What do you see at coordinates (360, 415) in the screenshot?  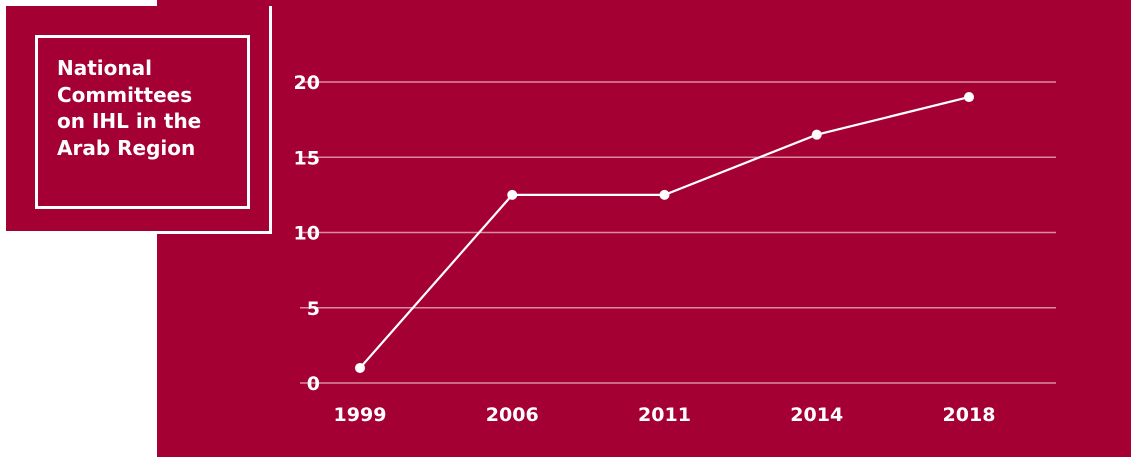 I see `x-tick-label-1999: 1999` at bounding box center [360, 415].